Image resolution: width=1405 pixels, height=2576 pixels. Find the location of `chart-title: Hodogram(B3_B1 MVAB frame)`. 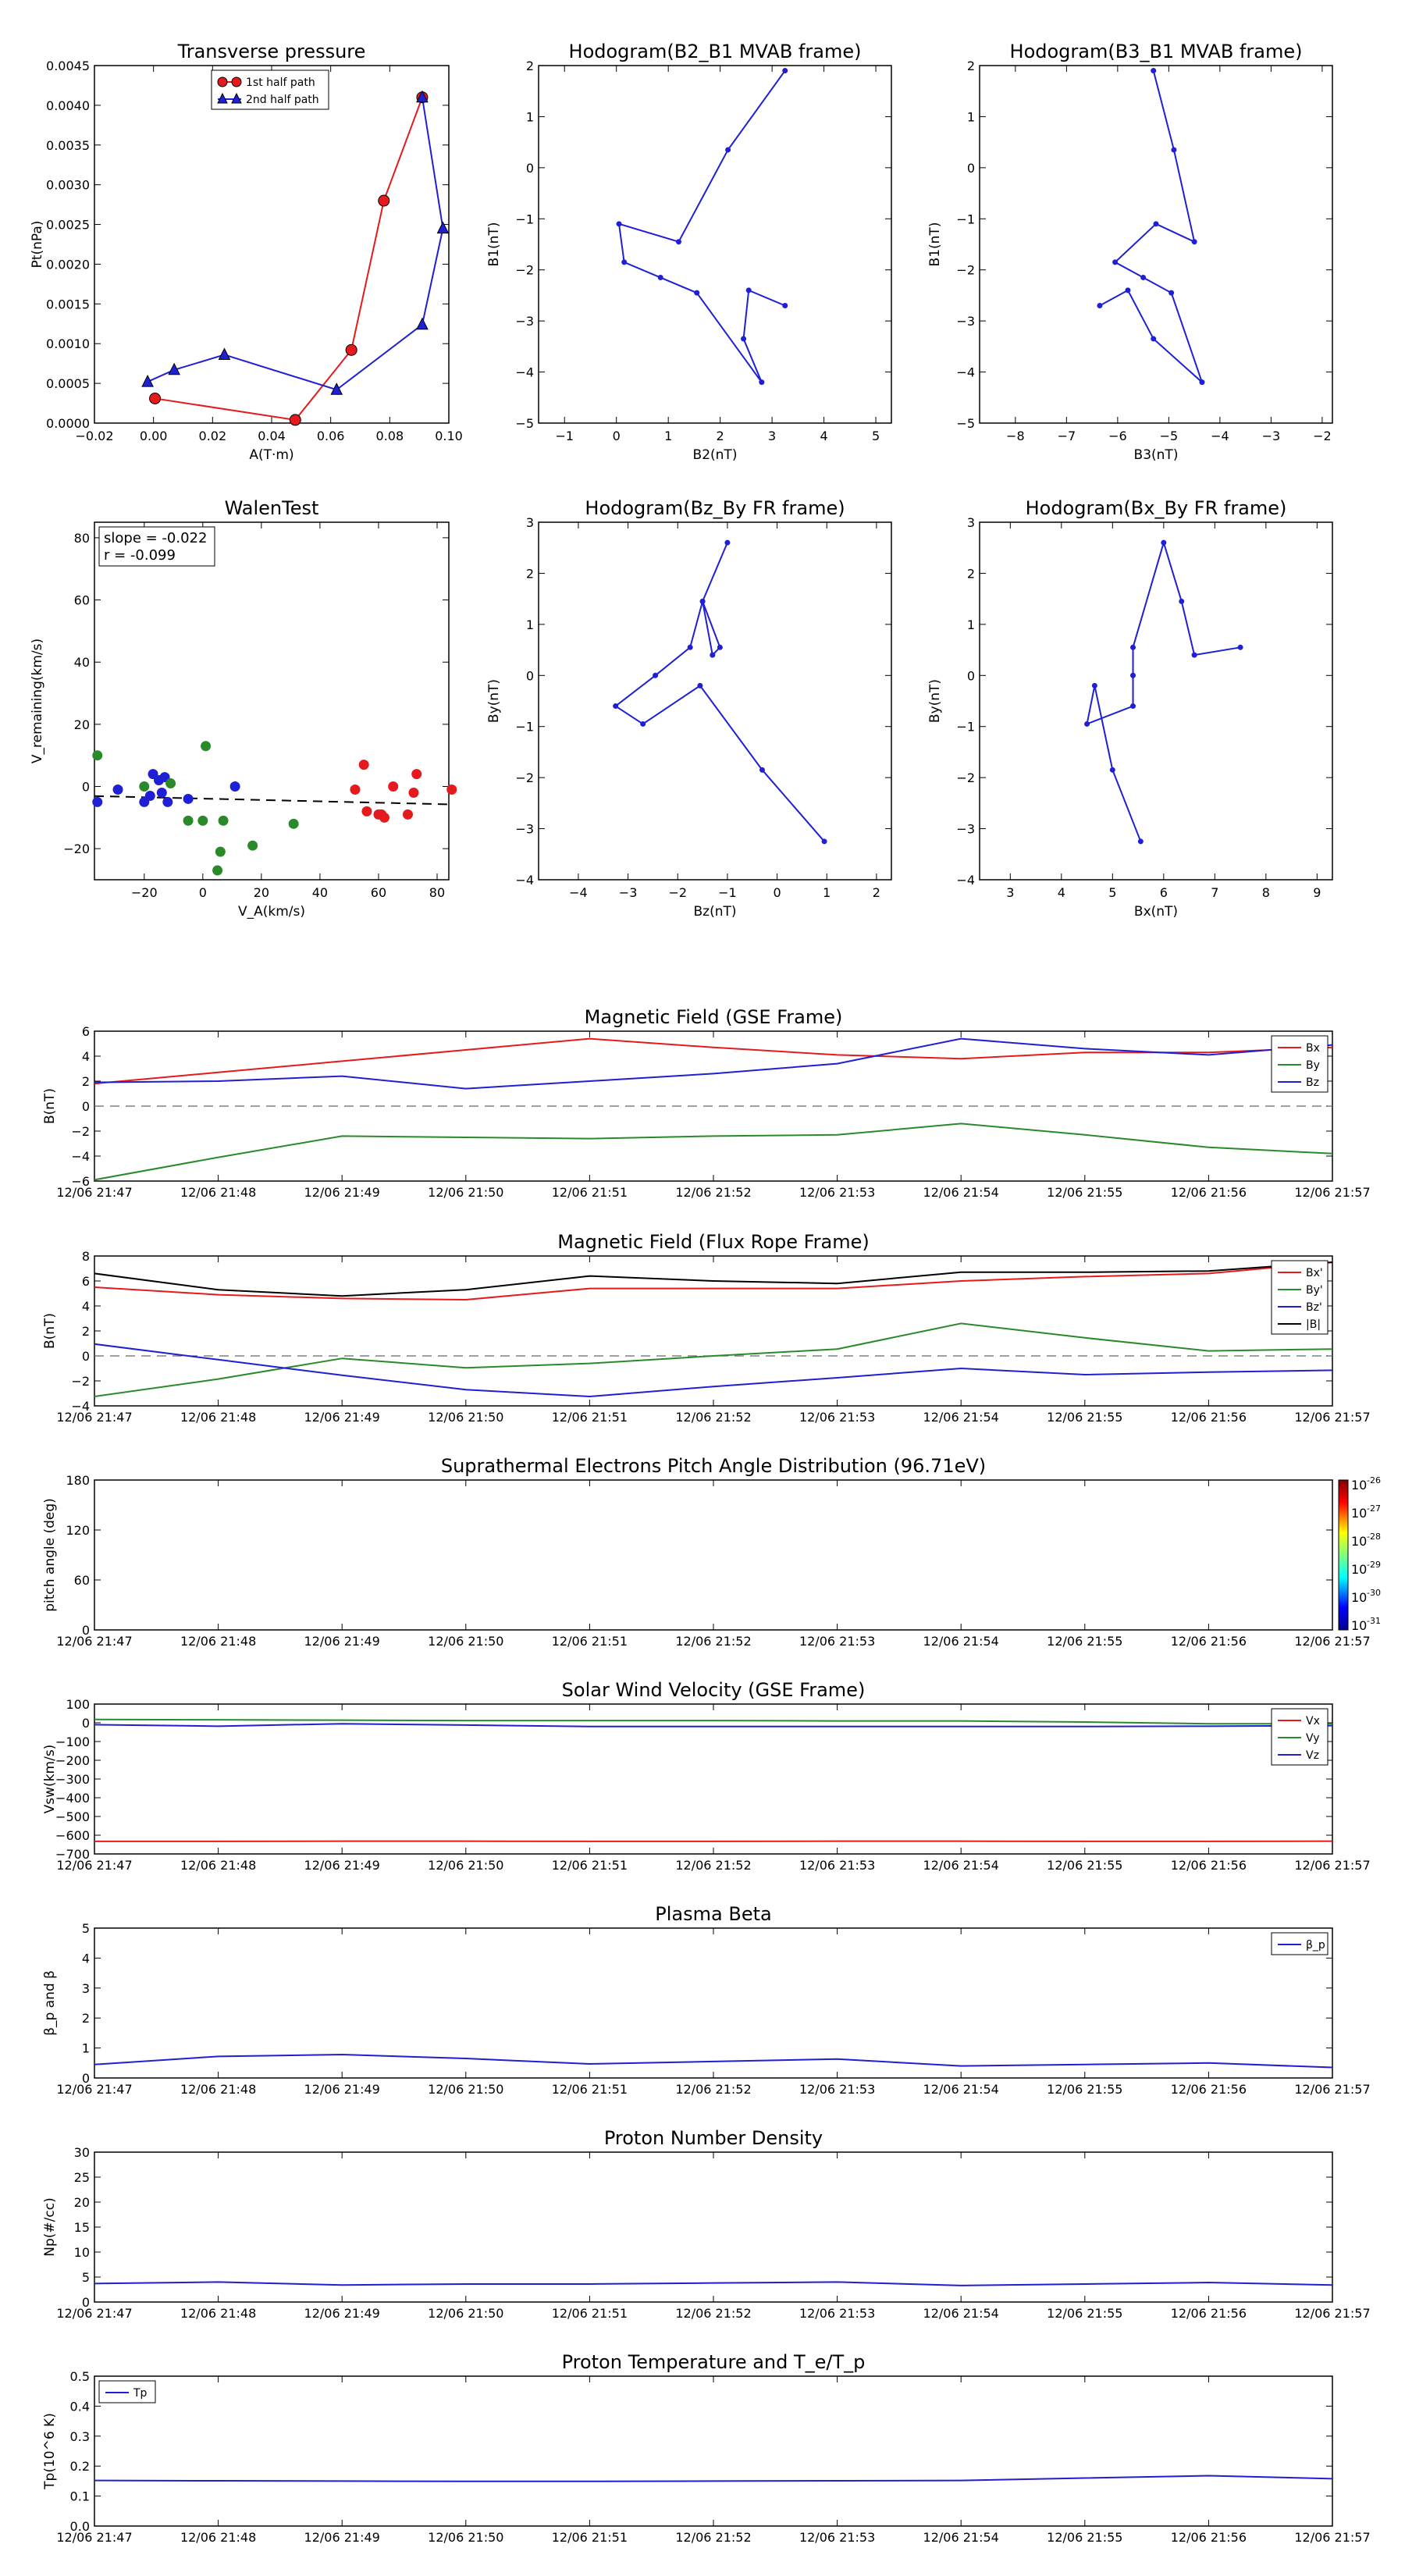

chart-title: Hodogram(B3_B1 MVAB frame) is located at coordinates (1156, 51).